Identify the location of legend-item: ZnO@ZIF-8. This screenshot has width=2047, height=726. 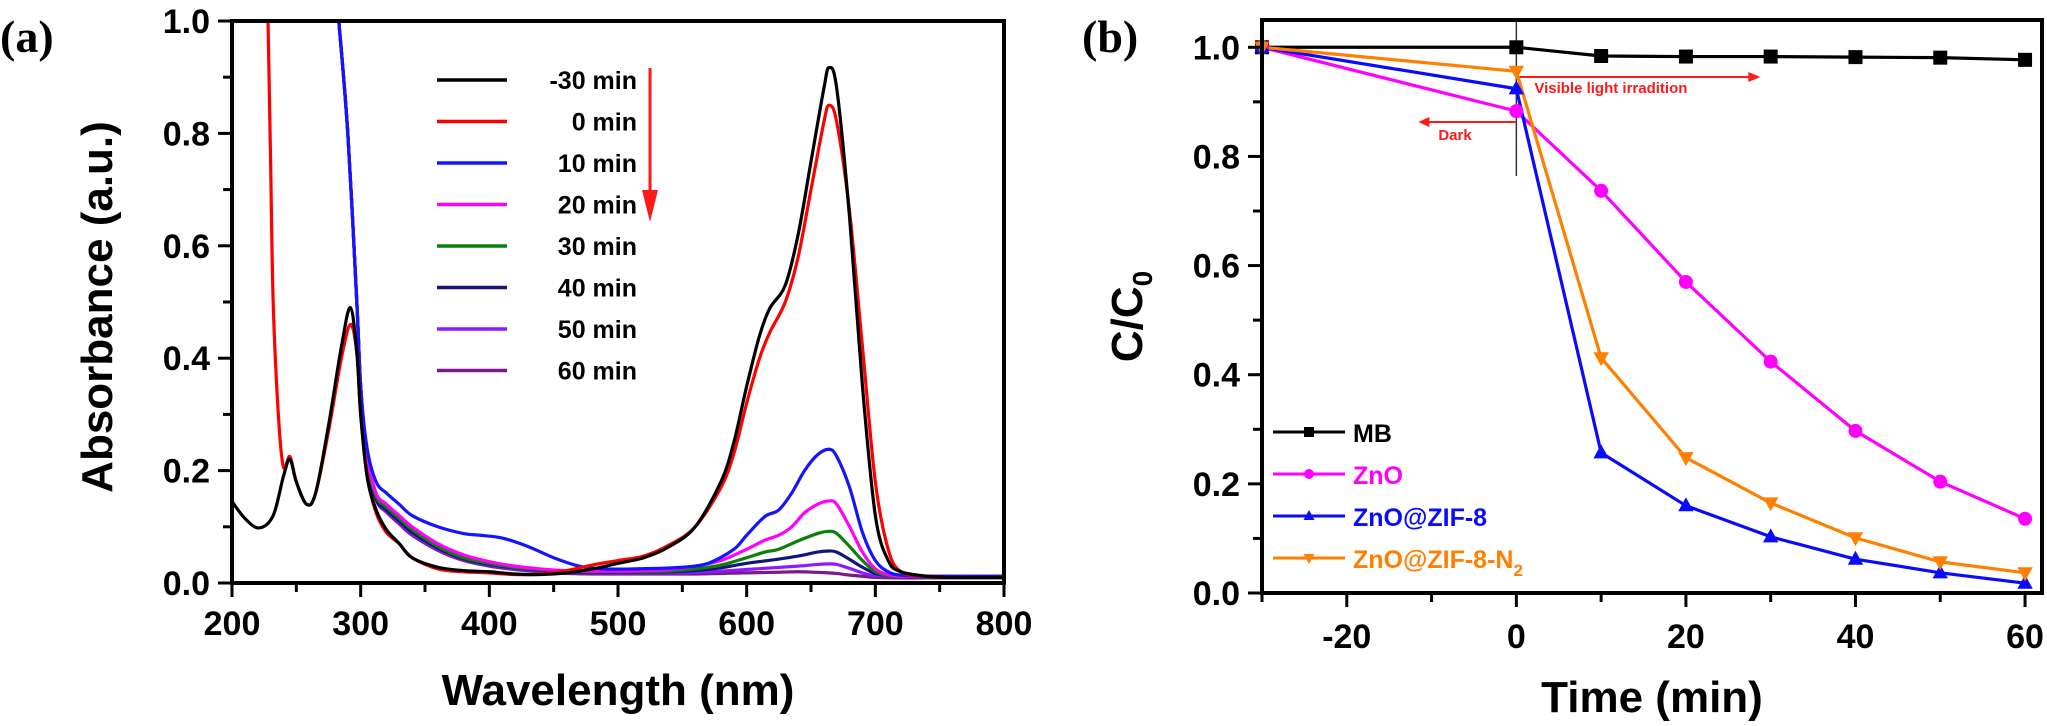
(1380, 518).